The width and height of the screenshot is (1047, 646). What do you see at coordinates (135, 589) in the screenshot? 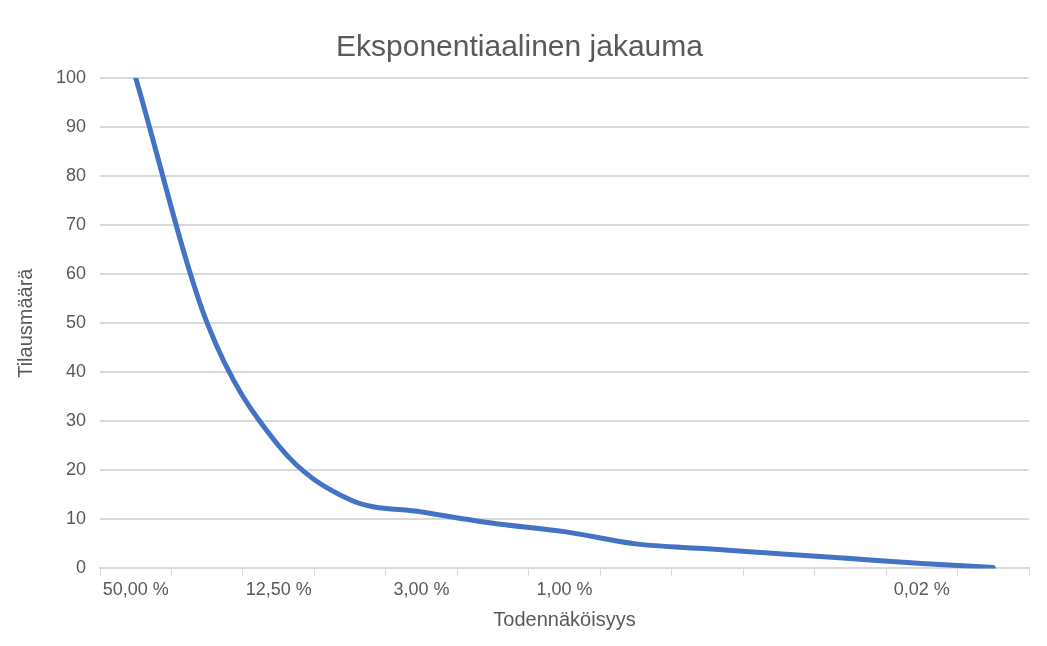
I see `x-tick-label: 50,00 %` at bounding box center [135, 589].